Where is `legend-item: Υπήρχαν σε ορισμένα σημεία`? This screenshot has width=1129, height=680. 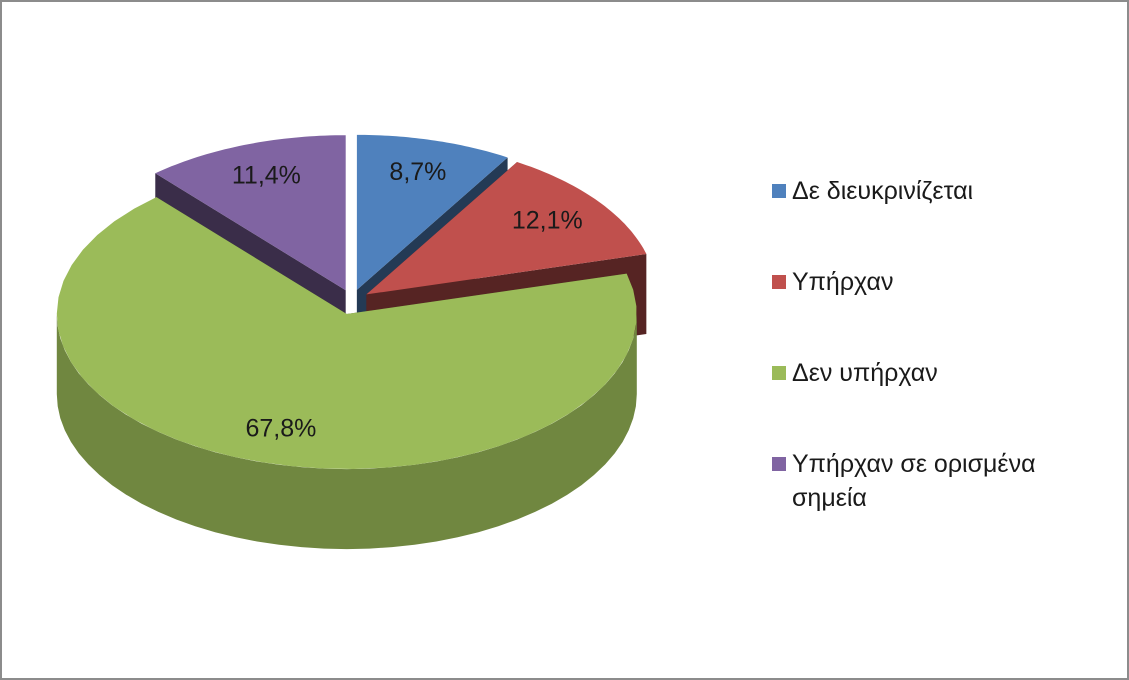
legend-item: Υπήρχαν σε ορισμένα σημεία is located at coordinates (937, 481).